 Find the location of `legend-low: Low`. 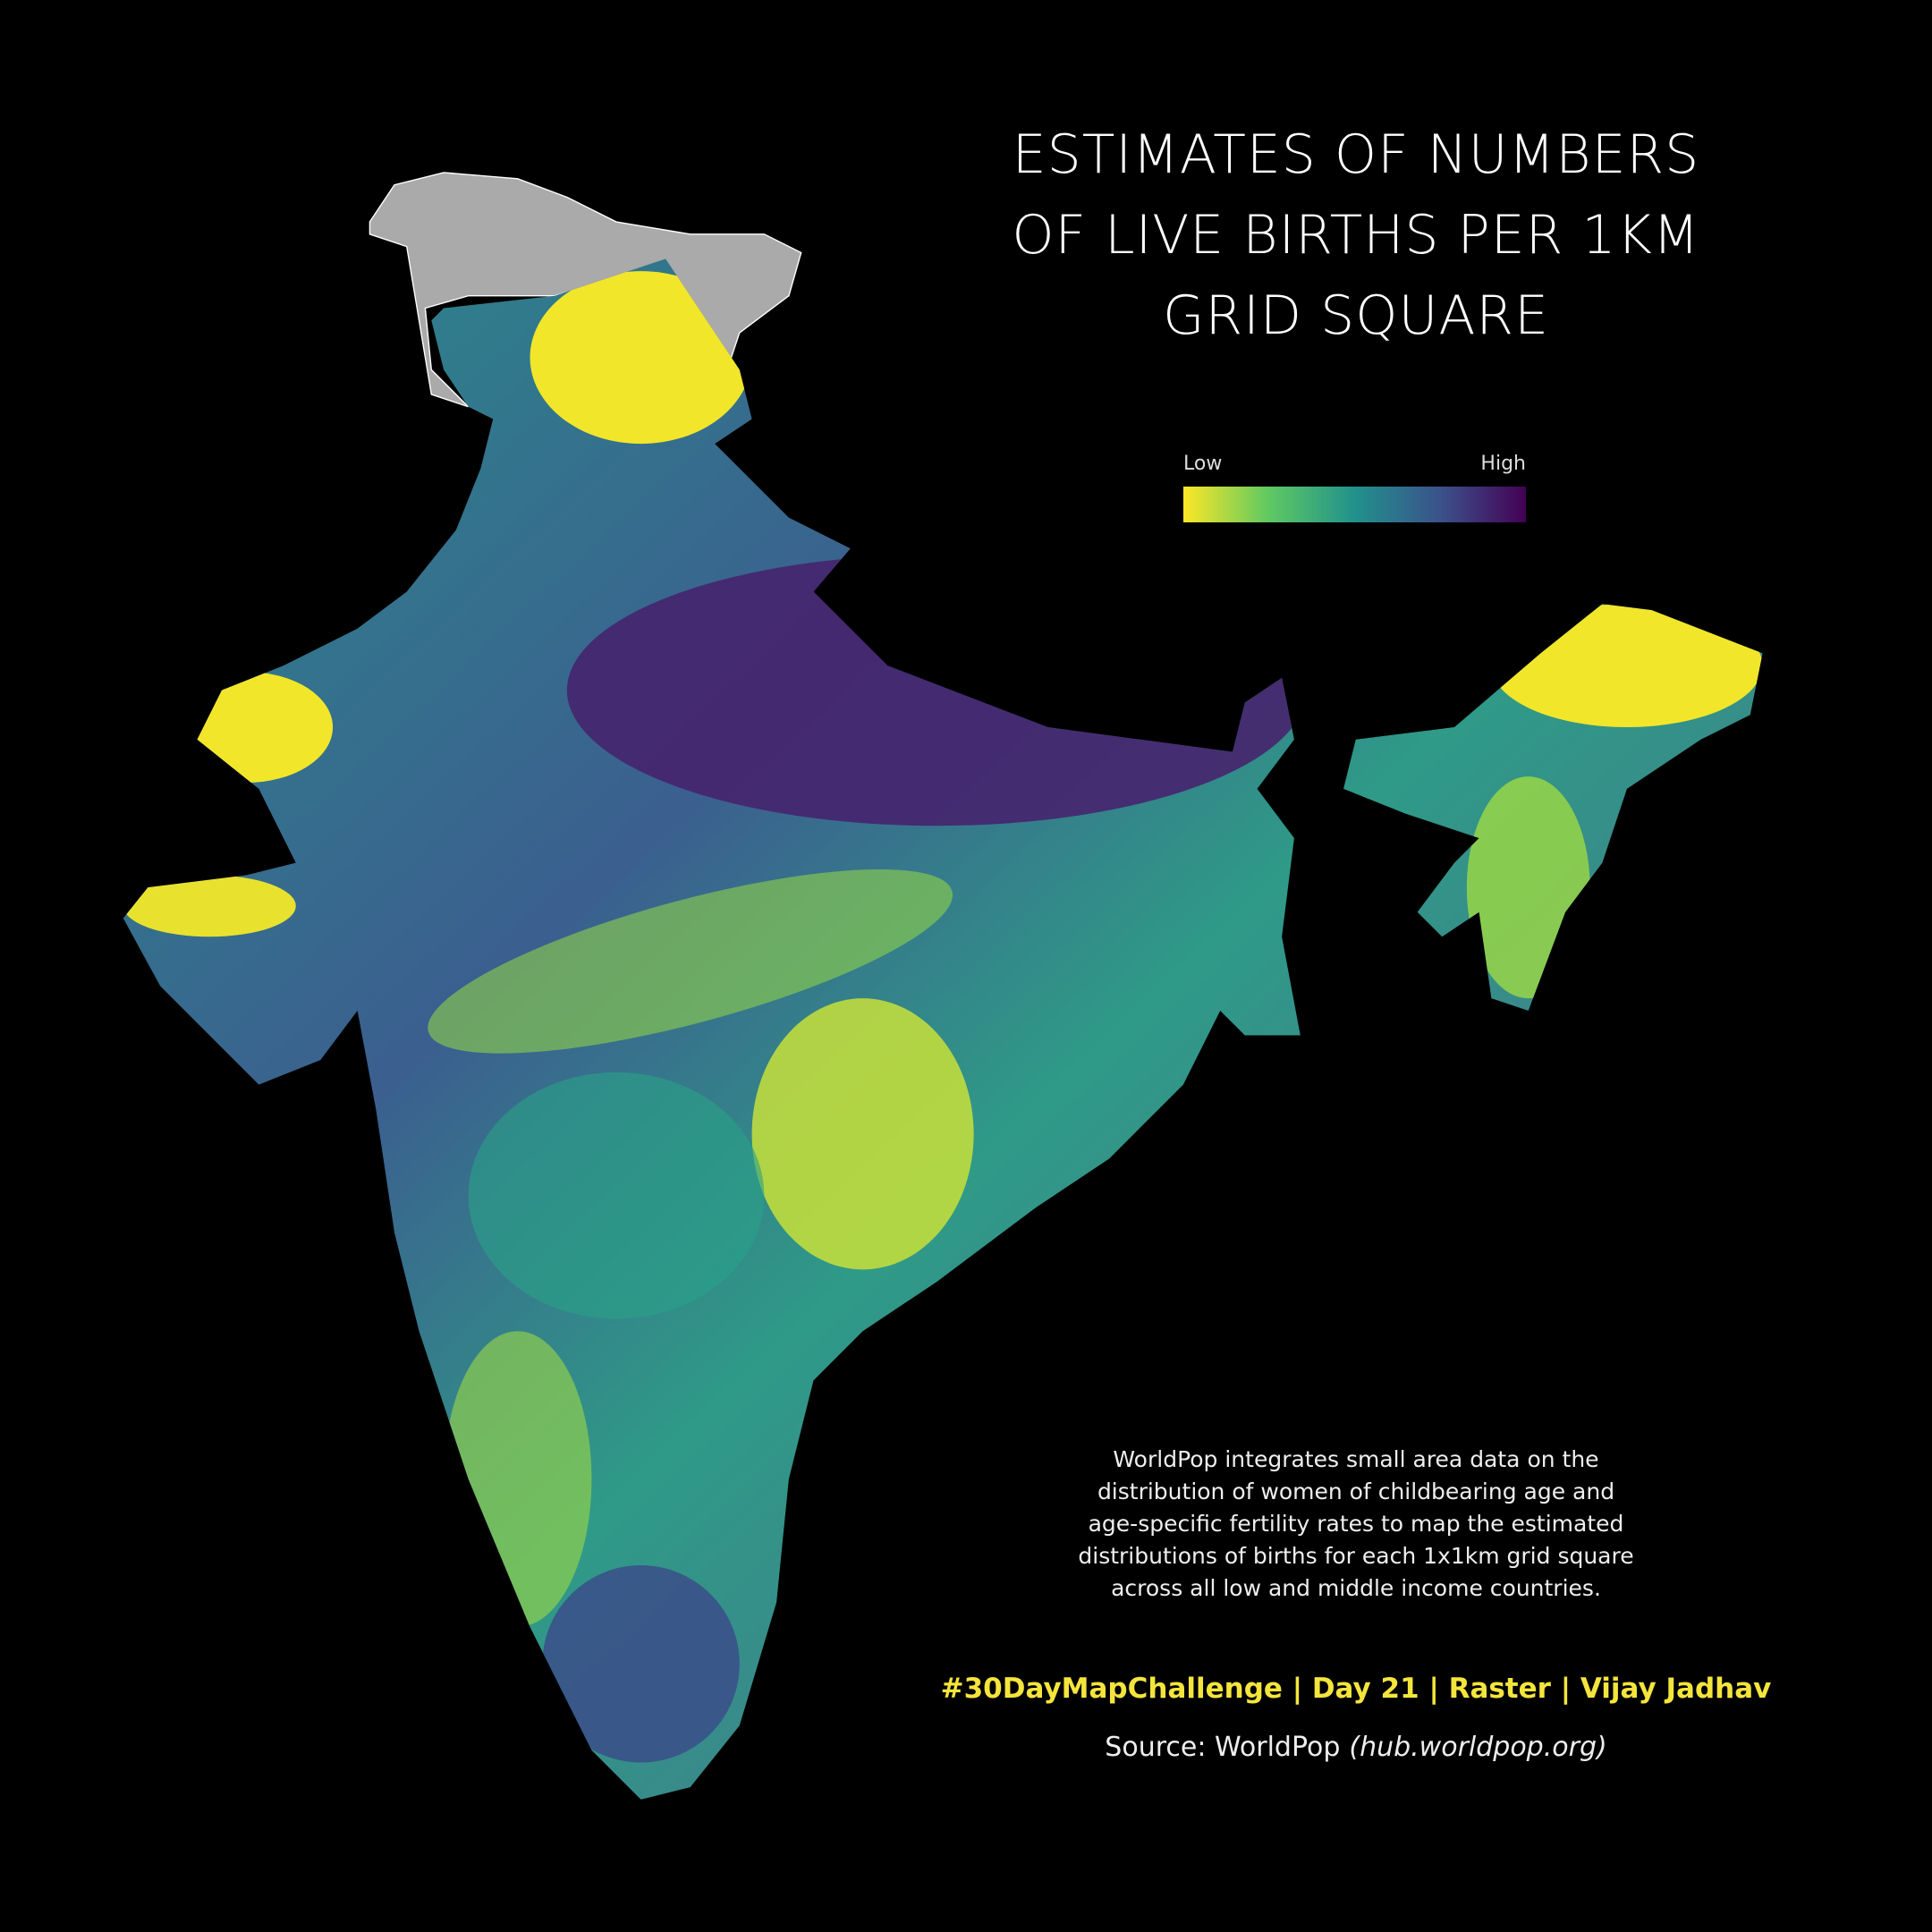

legend-low: Low is located at coordinates (1203, 464).